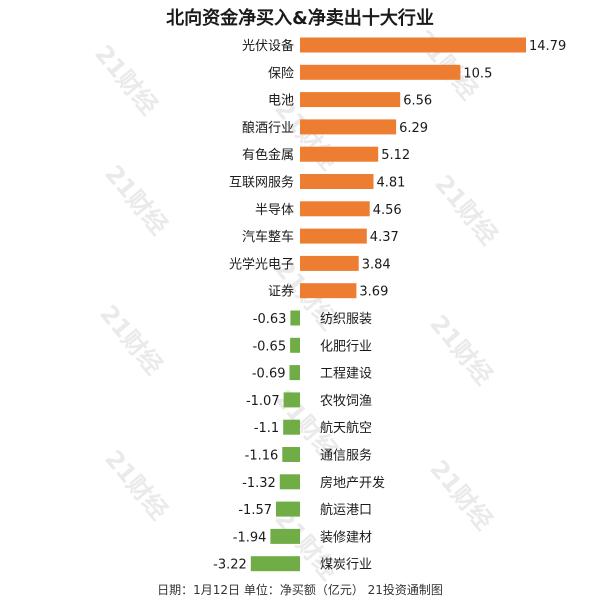 The height and width of the screenshot is (600, 600). I want to click on value-label: -3.22, so click(230, 565).